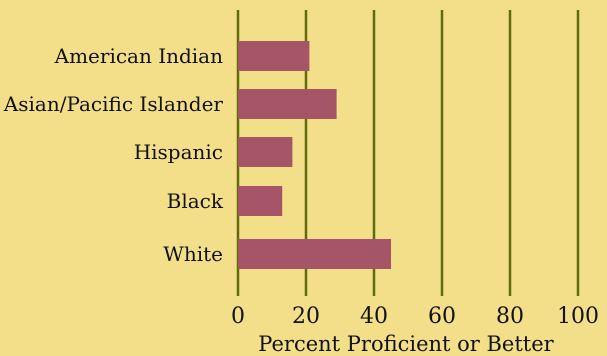 The image size is (607, 356). Describe the element at coordinates (510, 316) in the screenshot. I see `x-tick-label: 80` at that location.